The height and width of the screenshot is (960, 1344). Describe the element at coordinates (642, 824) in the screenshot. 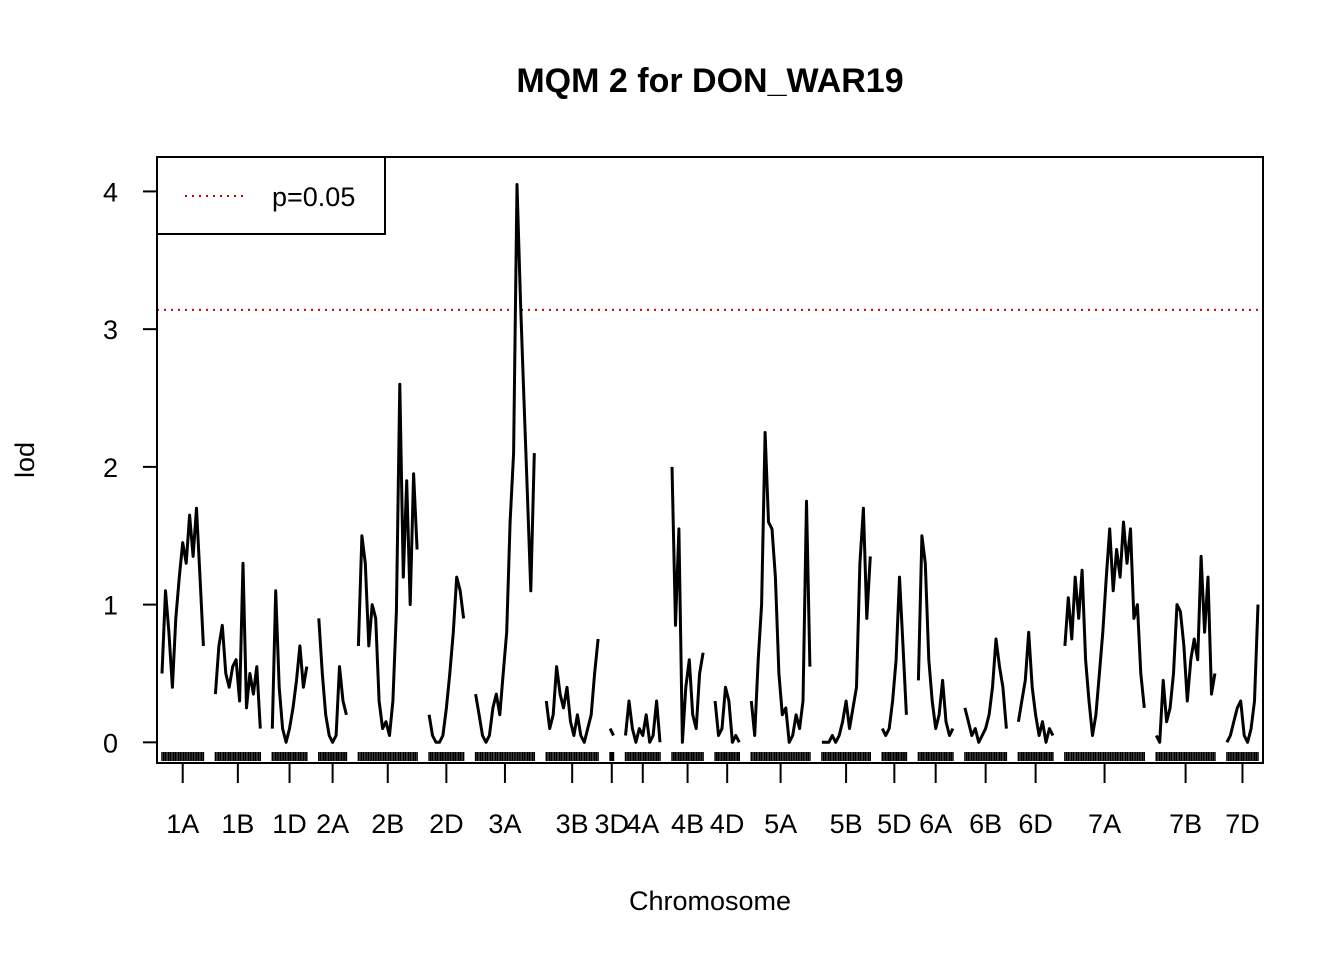

I see `x-tick-label: 4A` at that location.